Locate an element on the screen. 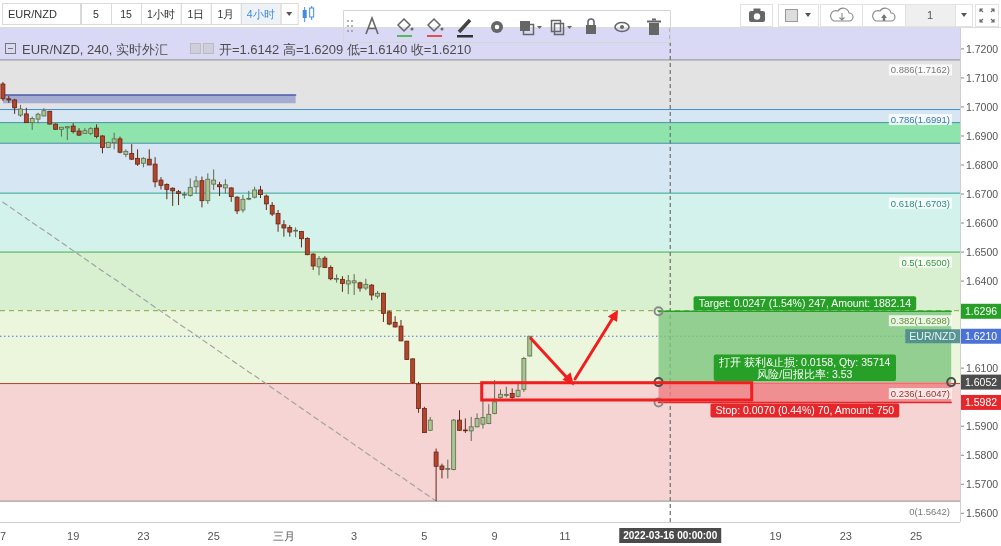 The width and height of the screenshot is (1001, 546). symbol-field: EUR/NZD is located at coordinates (41, 14).